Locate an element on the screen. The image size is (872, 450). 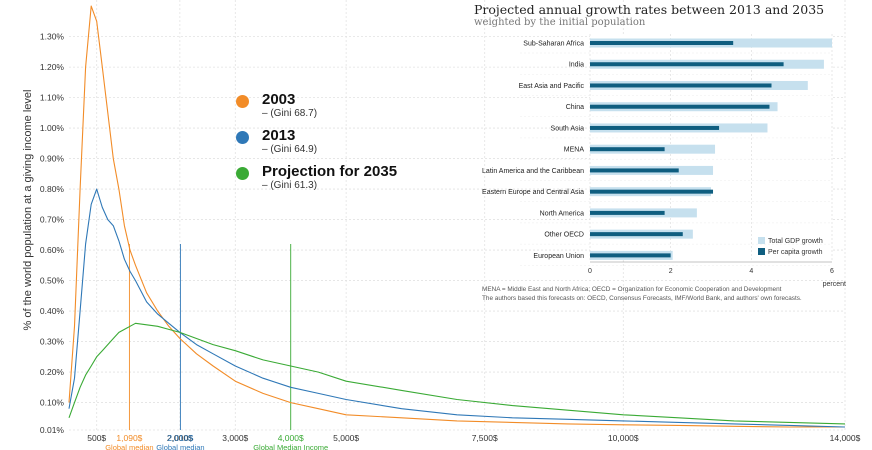
y-tick-label: 0.50% is located at coordinates (52, 281).